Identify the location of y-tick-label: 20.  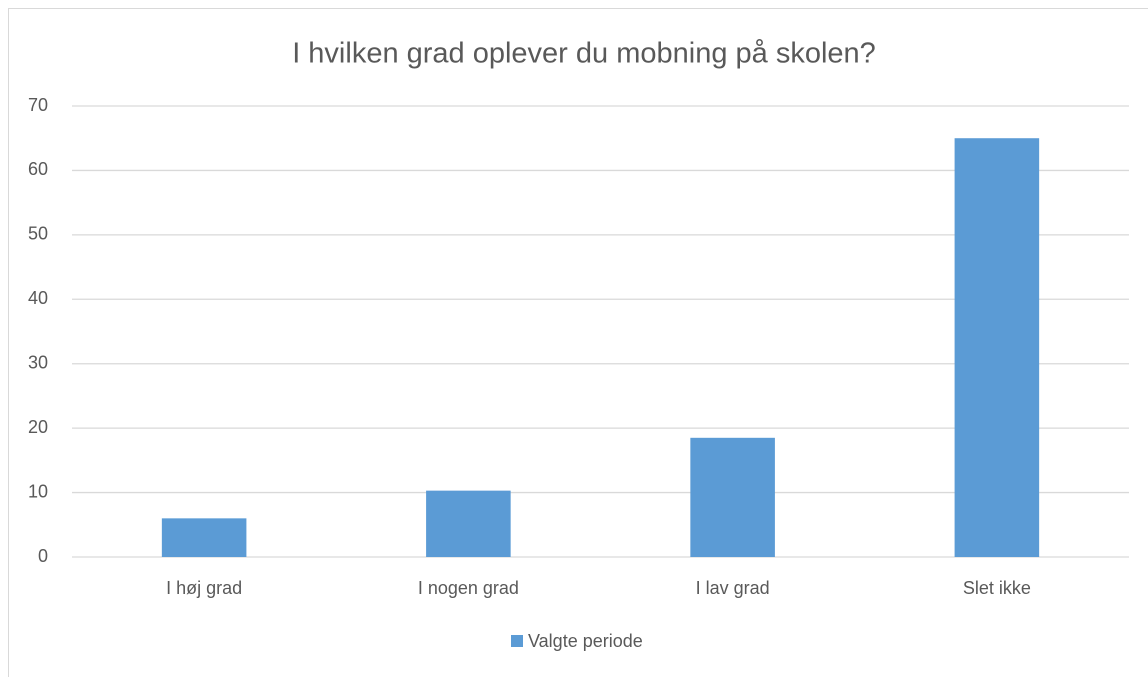
(38, 427).